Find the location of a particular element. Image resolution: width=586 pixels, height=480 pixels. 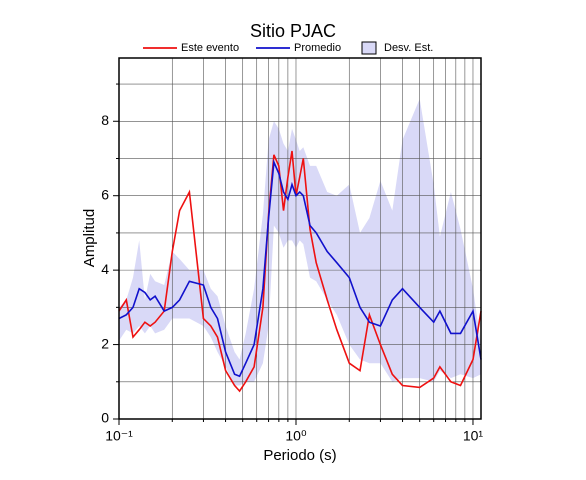

legend-swatch is located at coordinates (369, 48).